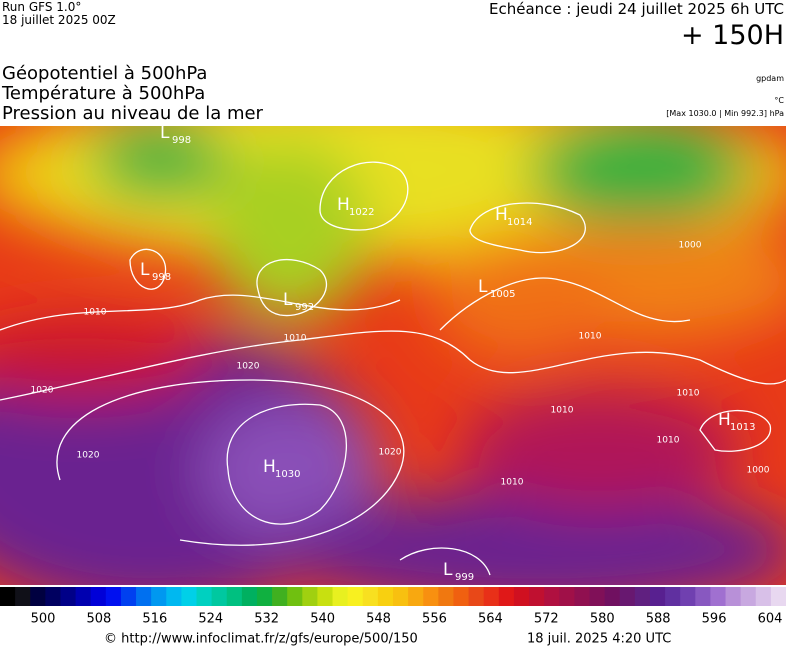  What do you see at coordinates (519, 222) in the screenshot?
I see `center-value: 1014` at bounding box center [519, 222].